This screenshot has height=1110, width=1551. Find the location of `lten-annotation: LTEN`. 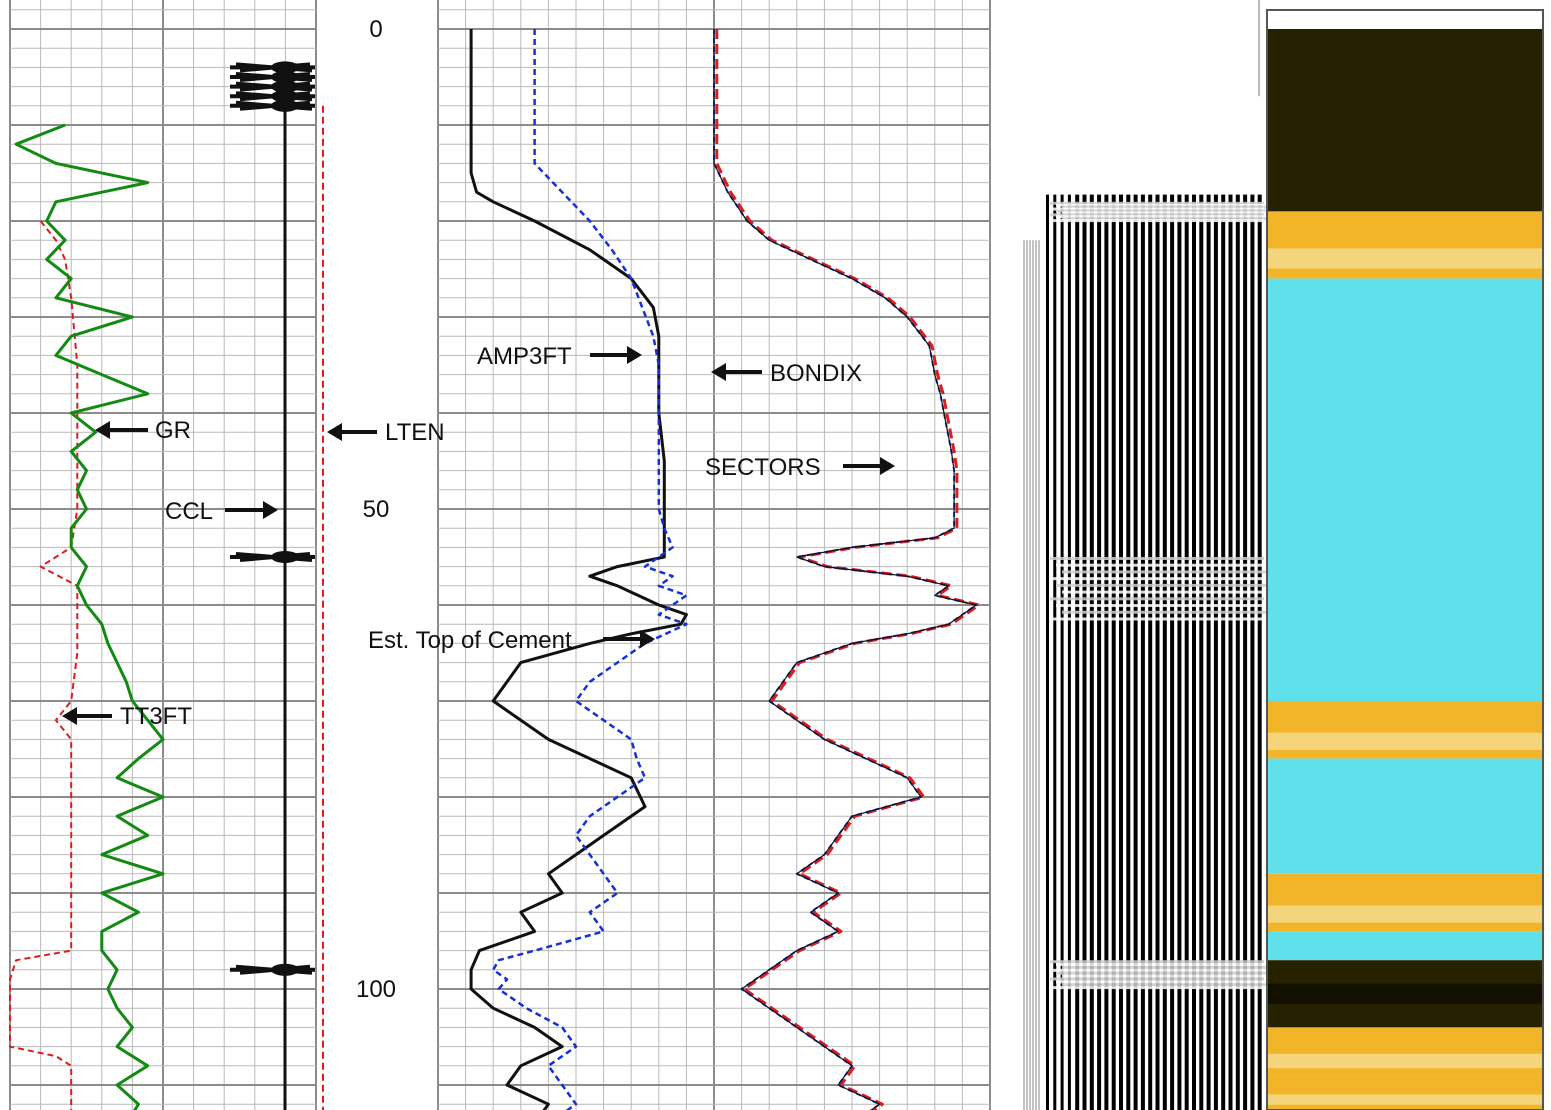

lten-annotation: LTEN is located at coordinates (386, 432).